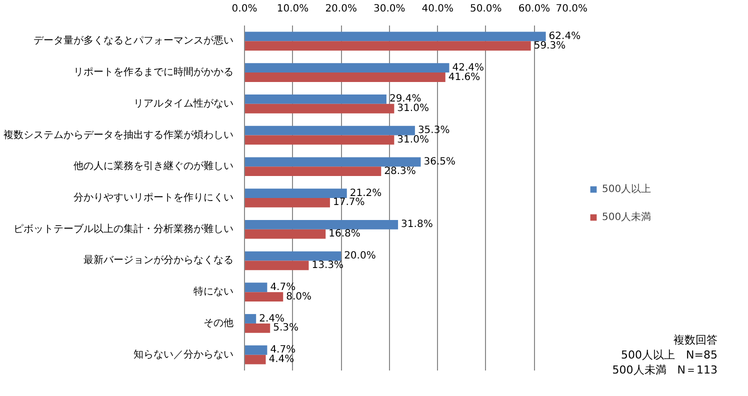 The image size is (748, 396). What do you see at coordinates (572, 9) in the screenshot?
I see `x-tick-label: 70.0%` at bounding box center [572, 9].